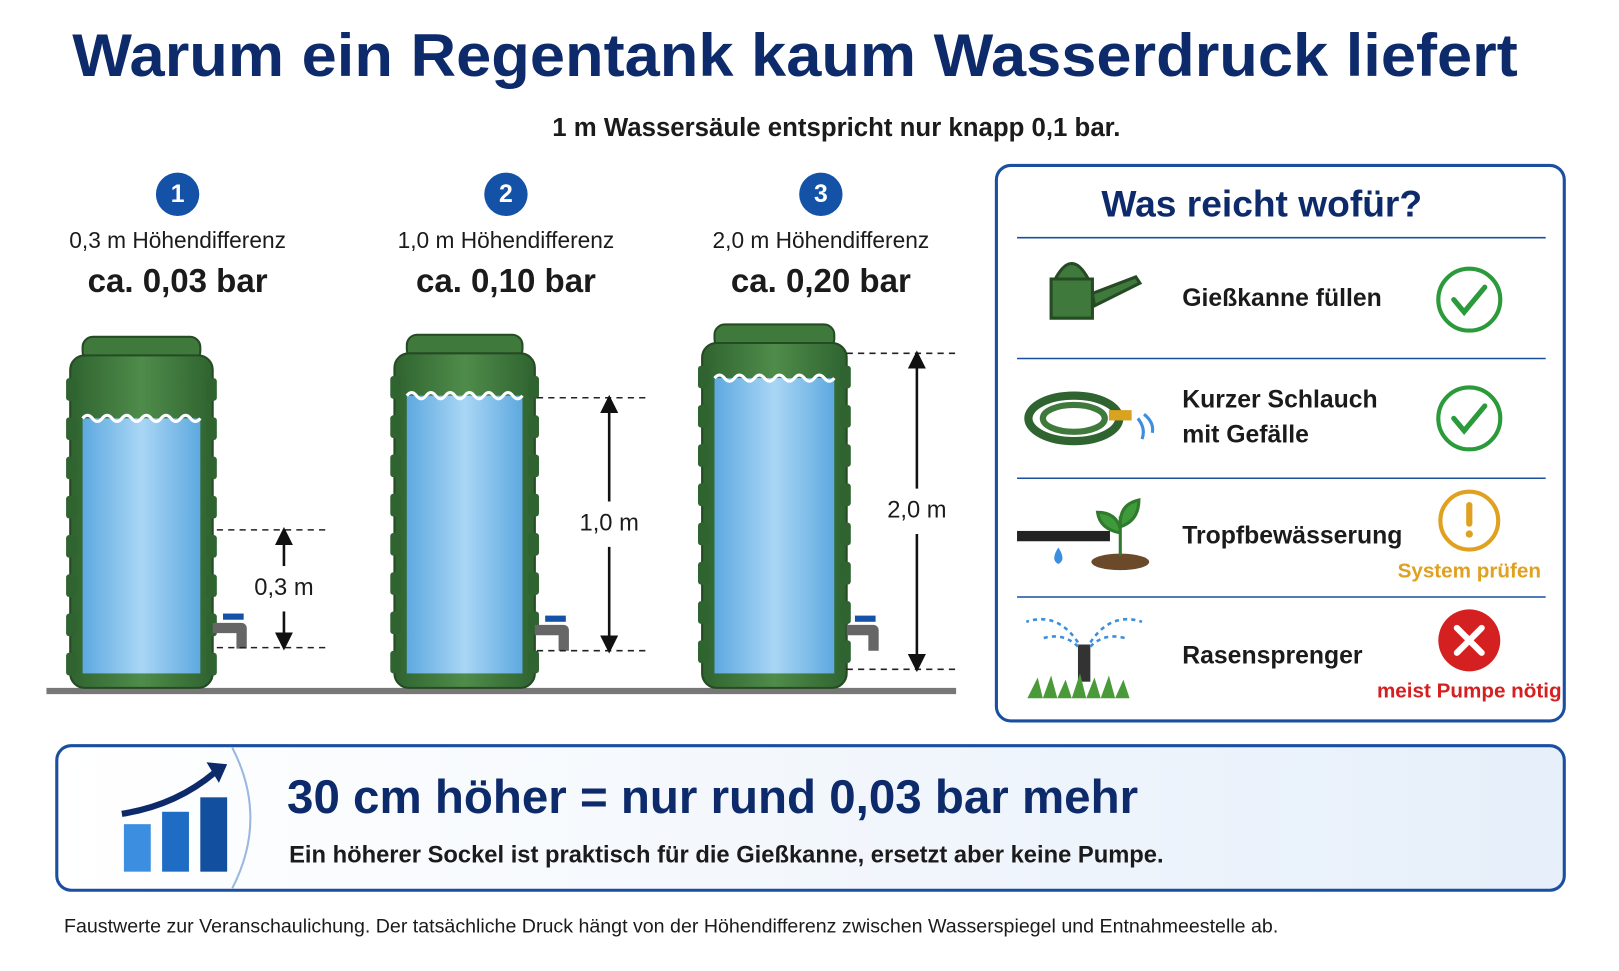  Describe the element at coordinates (1261, 204) in the screenshot. I see `panel-title: Was reicht wofür?` at that location.